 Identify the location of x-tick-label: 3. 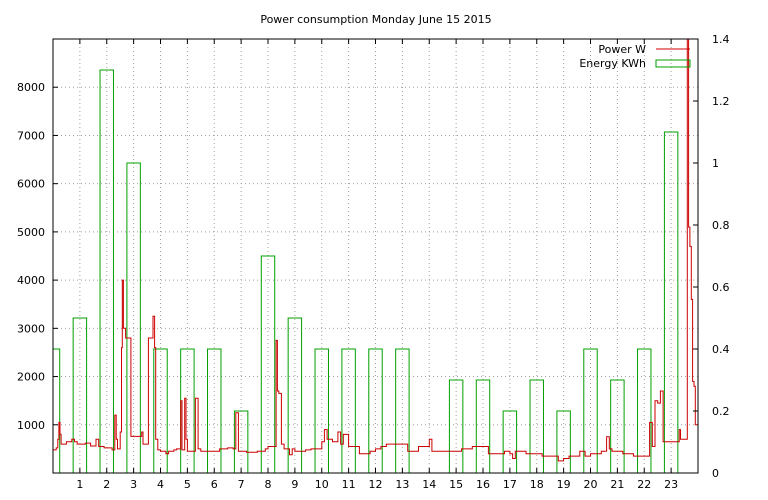
(133, 484).